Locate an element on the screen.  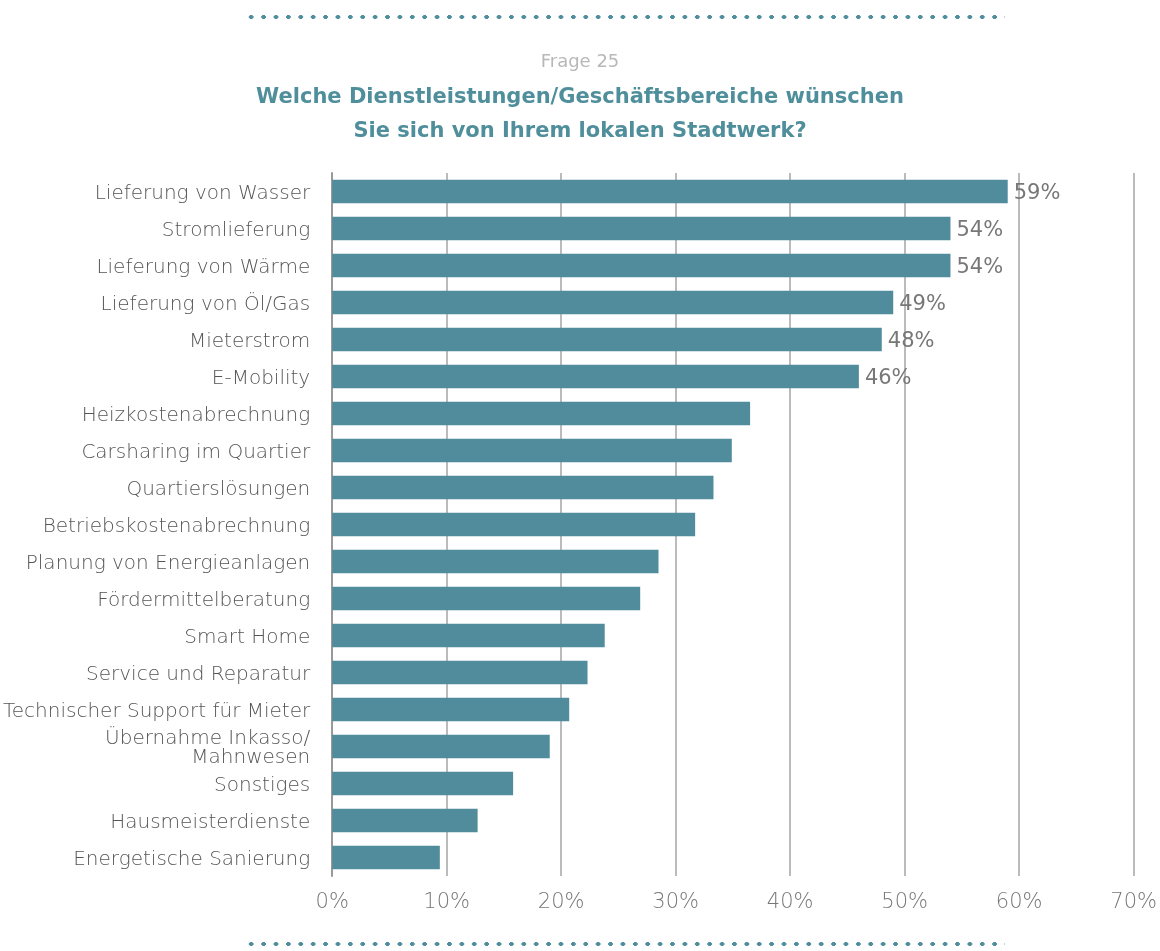
y-tick-label: Energetische Sanierung is located at coordinates (192, 857).